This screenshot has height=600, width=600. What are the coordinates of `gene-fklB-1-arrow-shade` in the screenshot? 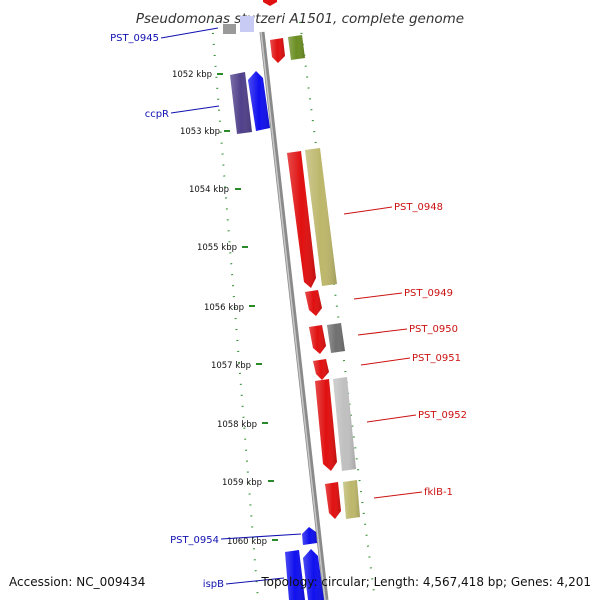 It's located at (333, 500).